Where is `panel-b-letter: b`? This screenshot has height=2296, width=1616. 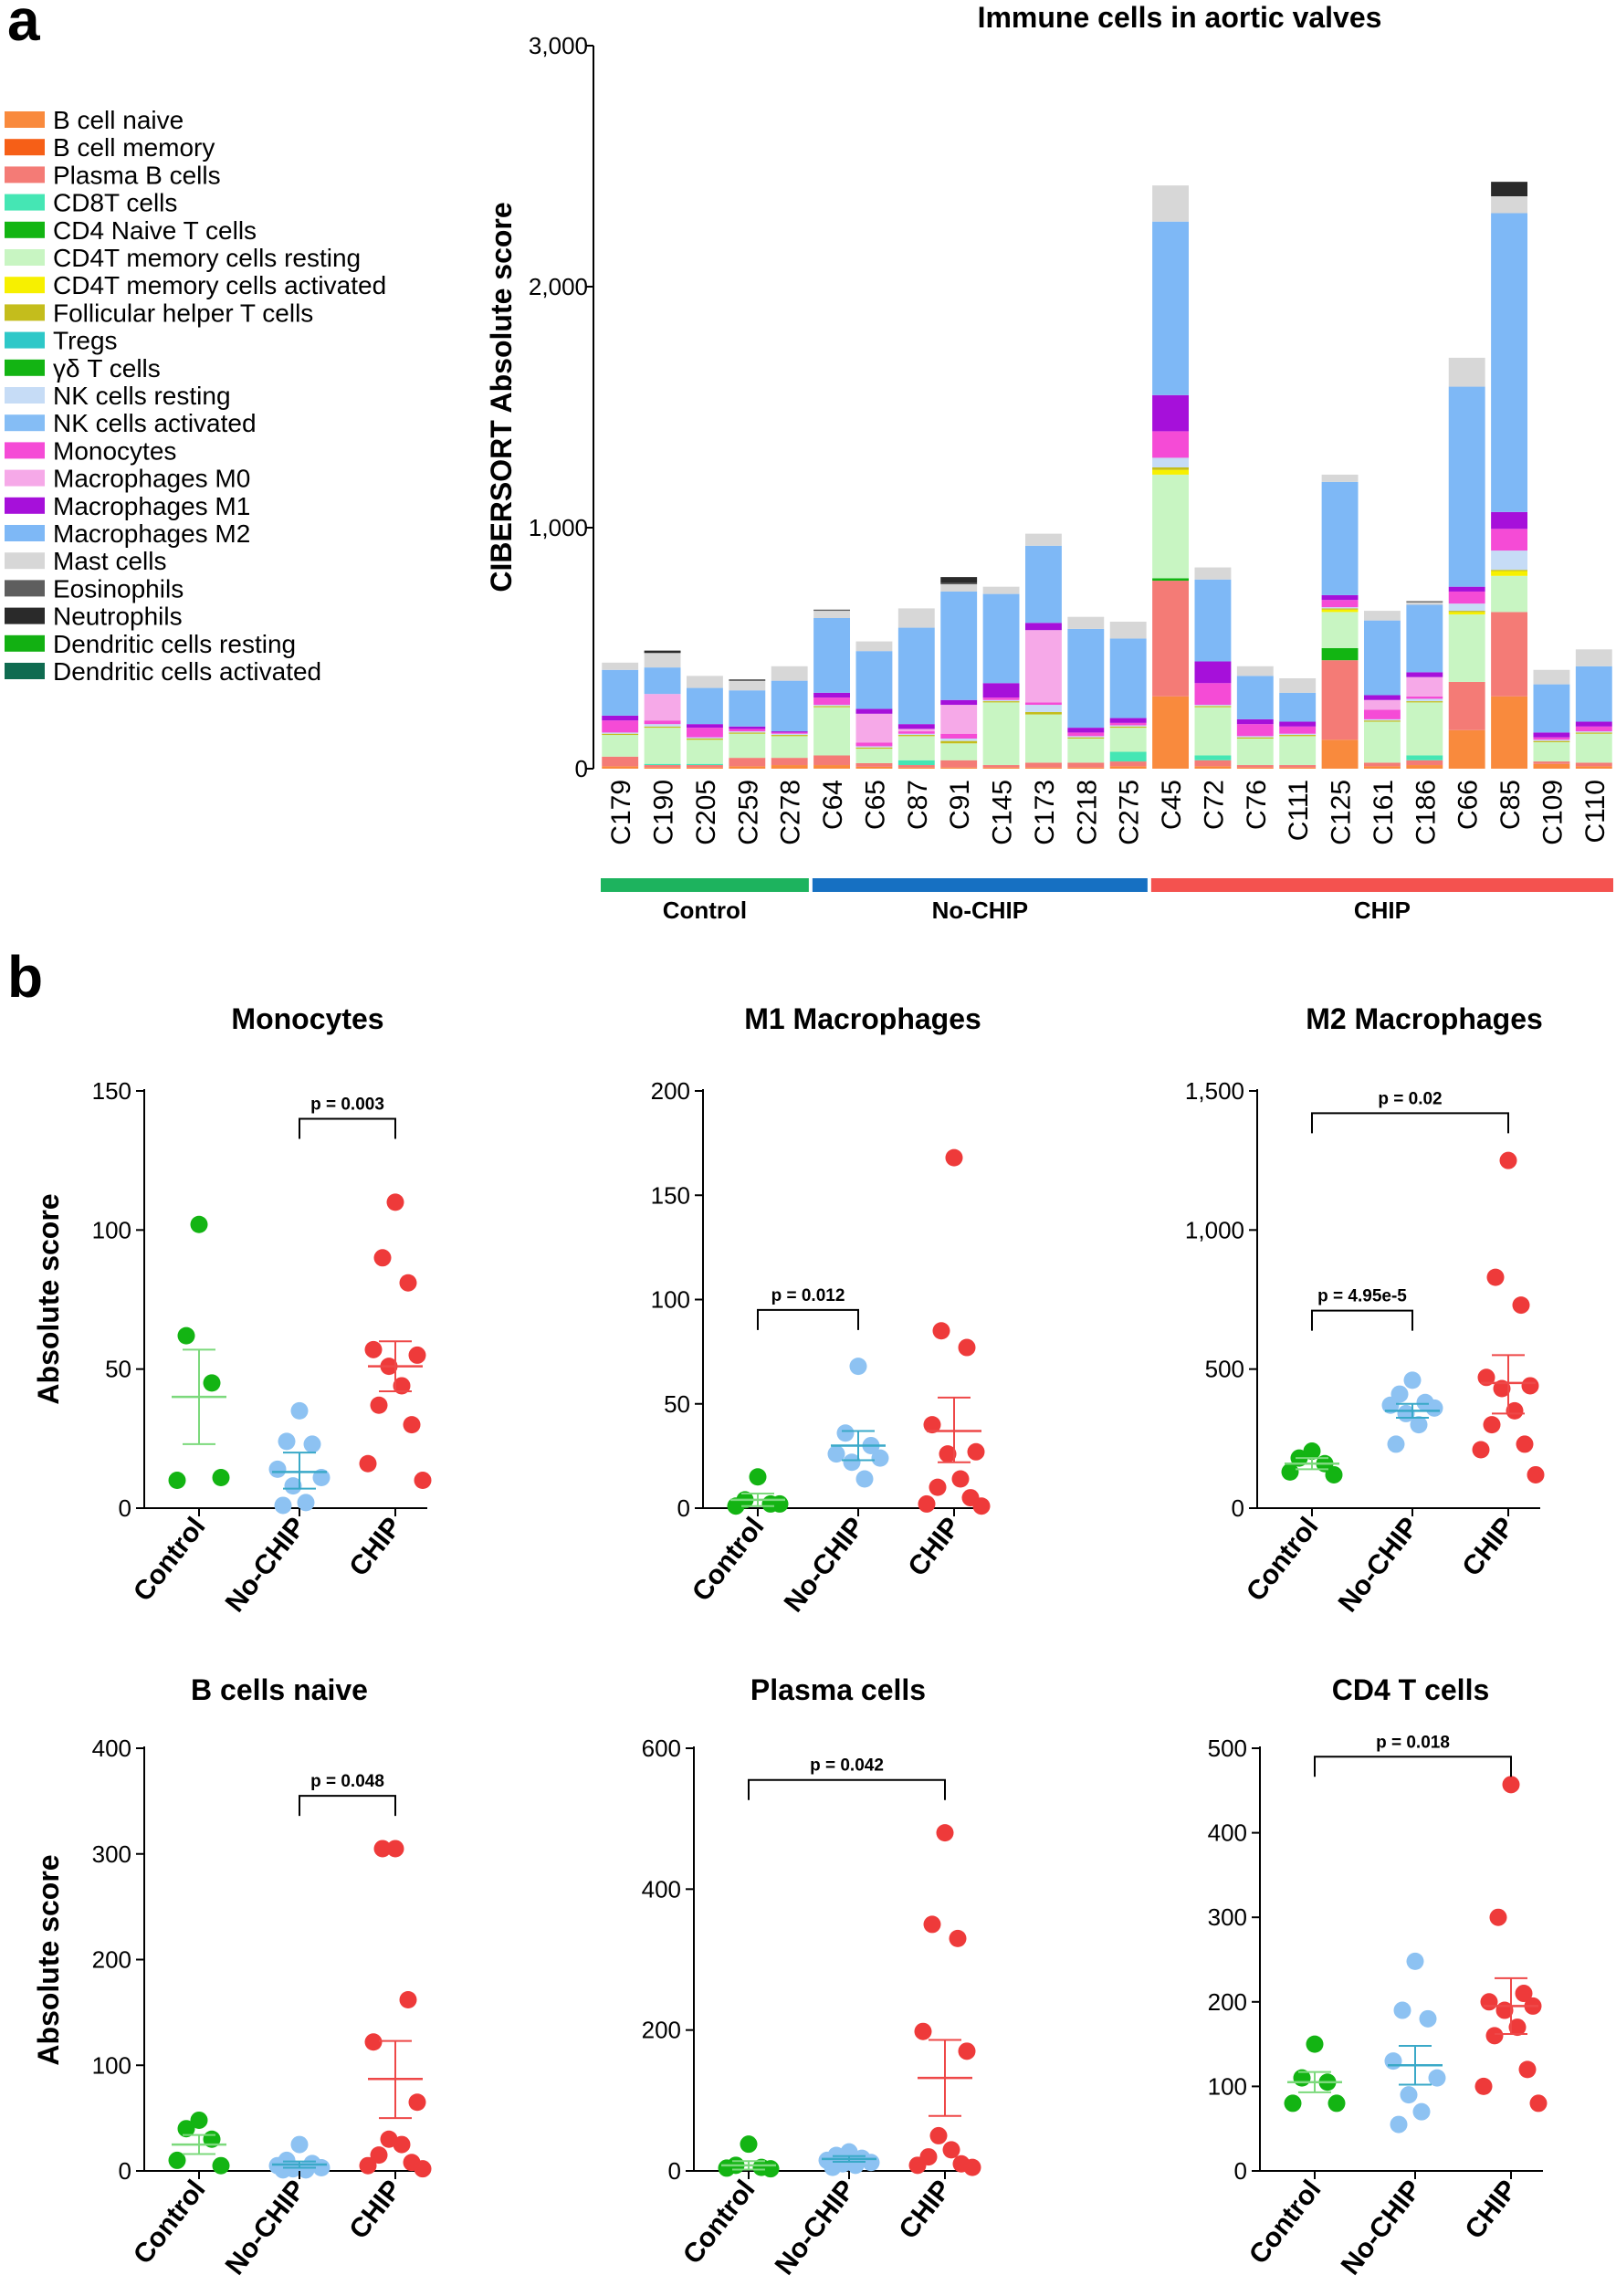
panel-b-letter: b is located at coordinates (25, 977).